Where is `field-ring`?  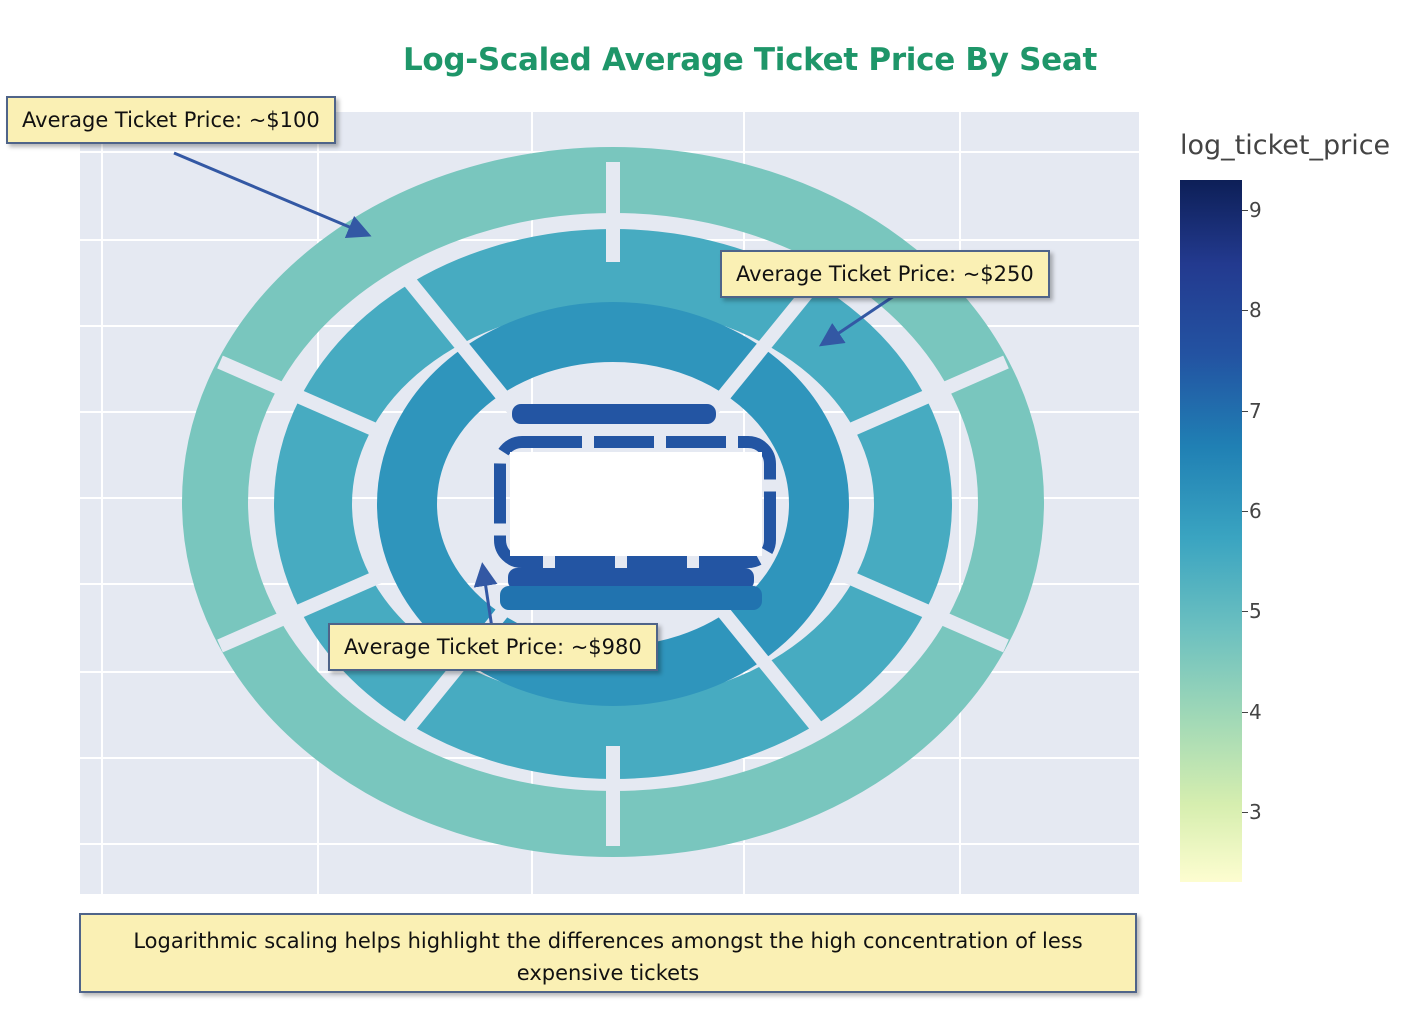 field-ring is located at coordinates (635, 502).